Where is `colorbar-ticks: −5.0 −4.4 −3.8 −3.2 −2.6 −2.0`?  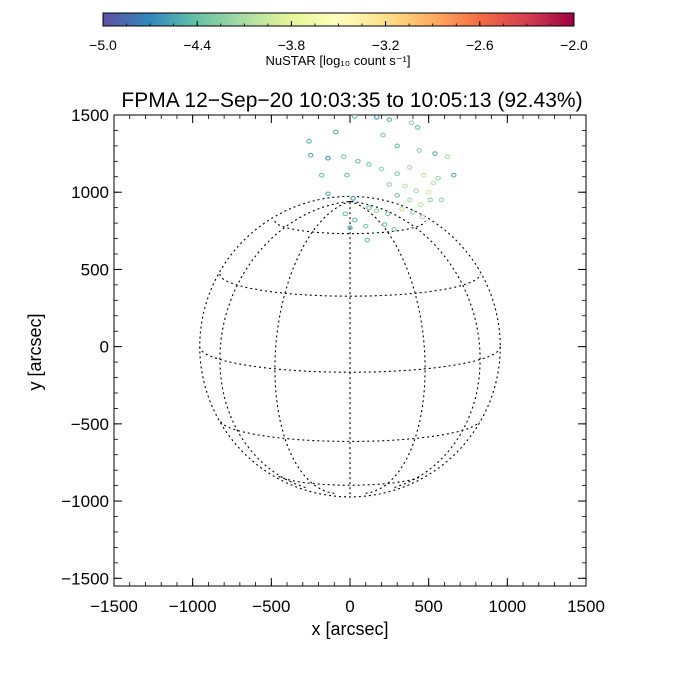
colorbar-ticks: −5.0 −4.4 −3.8 −3.2 −2.6 −2.0 is located at coordinates (338, 37).